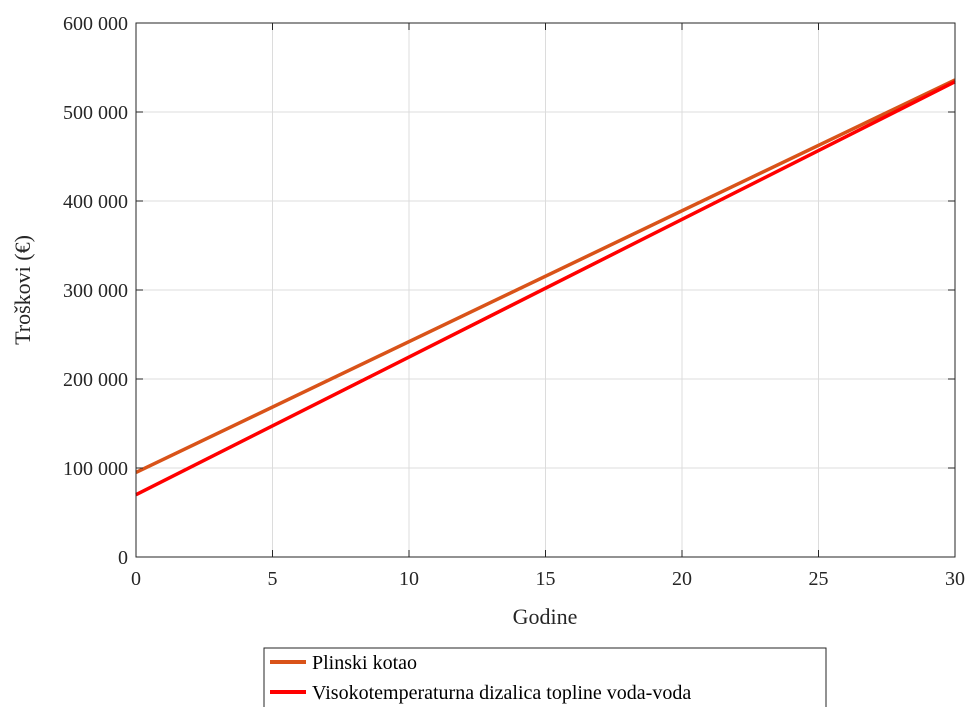 This screenshot has width=971, height=707. What do you see at coordinates (22, 290) in the screenshot?
I see `y-axis-title: Troškovi (€)` at bounding box center [22, 290].